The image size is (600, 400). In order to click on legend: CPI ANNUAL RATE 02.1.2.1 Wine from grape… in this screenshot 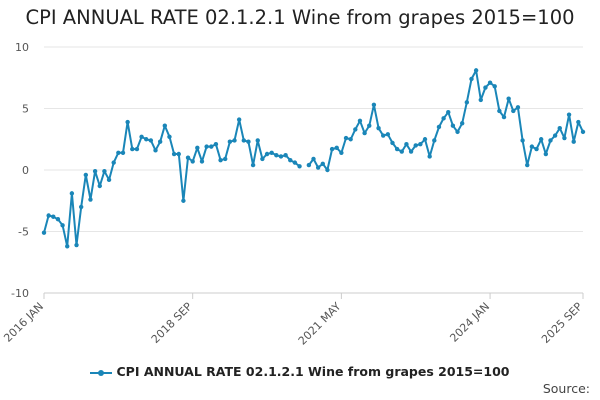, I will do `click(300, 371)`.